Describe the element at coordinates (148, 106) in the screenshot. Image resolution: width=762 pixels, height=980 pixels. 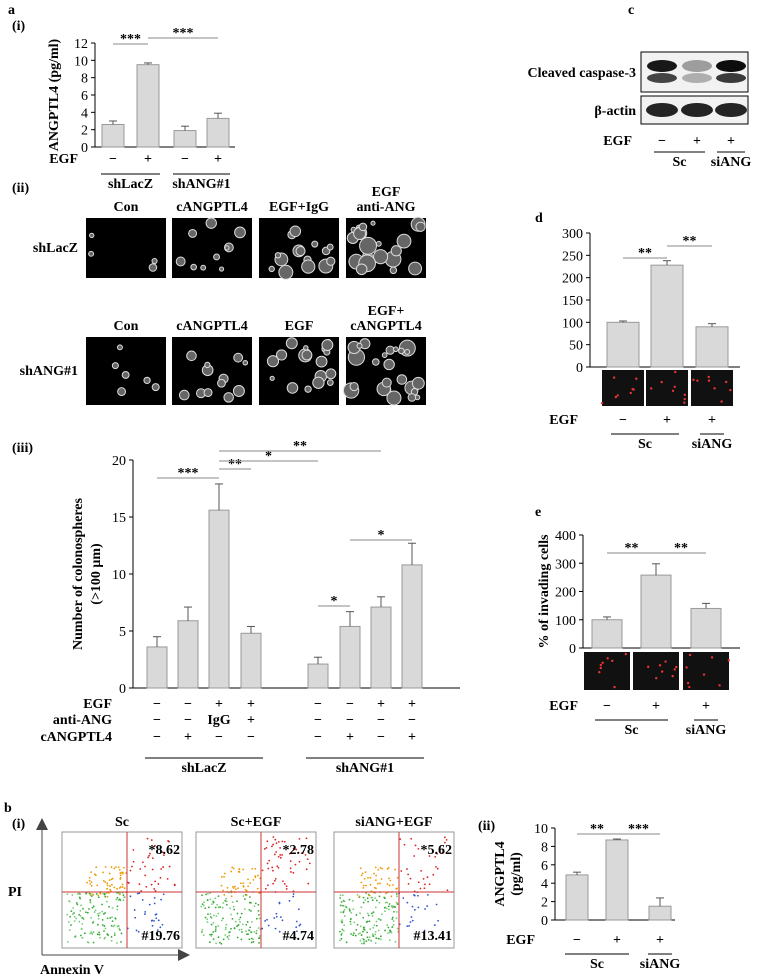
I see `bar` at that location.